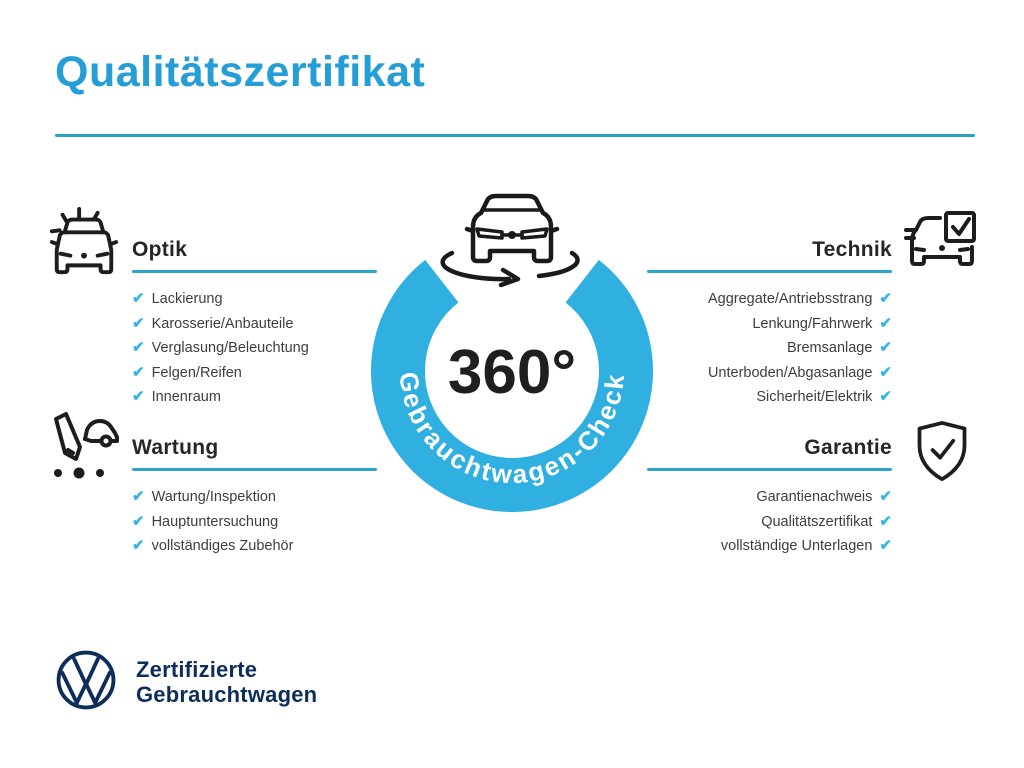 This screenshot has height=768, width=1024. Describe the element at coordinates (230, 348) in the screenshot. I see `checklist-item-label: Verglasung/Beleuchtung` at that location.